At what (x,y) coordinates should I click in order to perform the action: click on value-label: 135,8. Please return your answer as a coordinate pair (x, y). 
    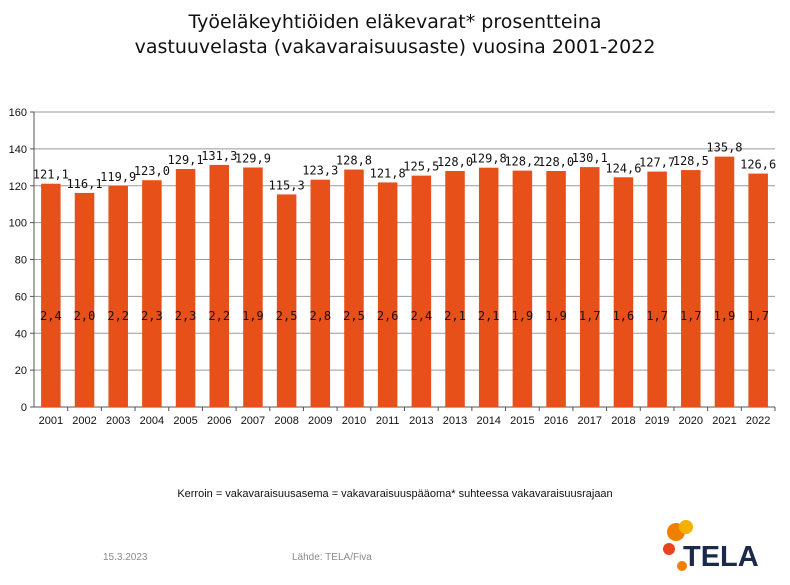
    Looking at the image, I should click on (724, 148).